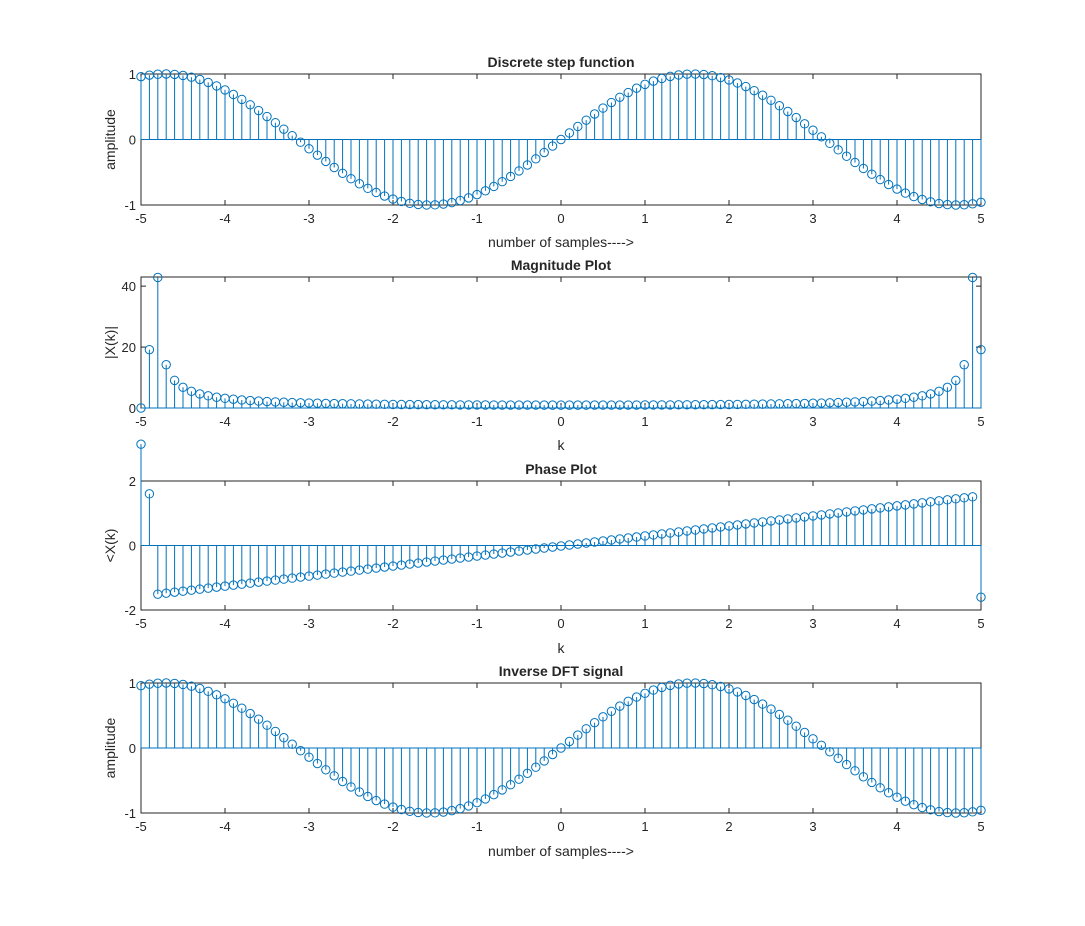 The height and width of the screenshot is (926, 1085). I want to click on y-tick-label: 1, so click(132, 683).